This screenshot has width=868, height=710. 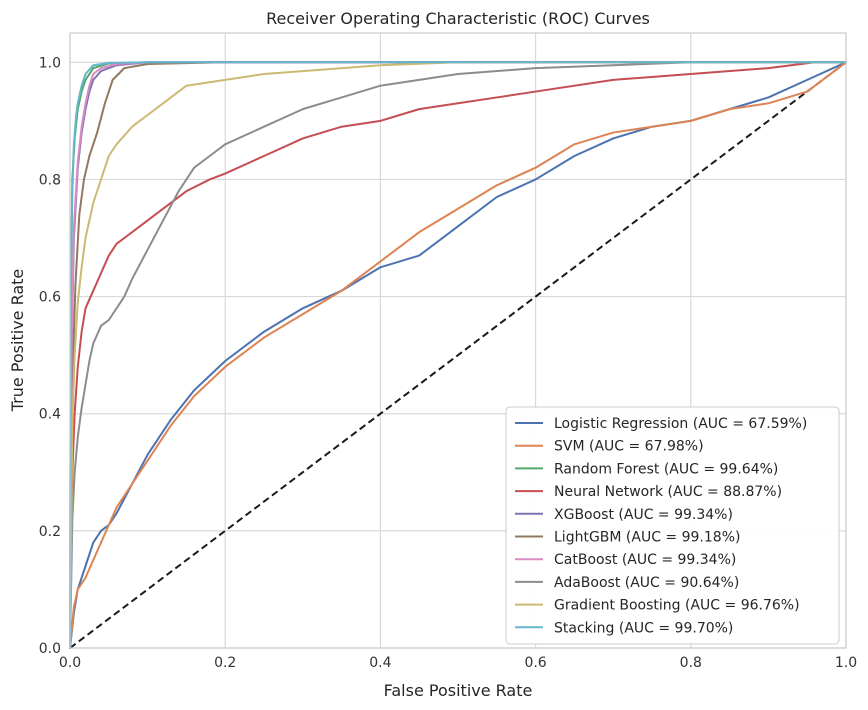 I want to click on y-tick-label: 0.6, so click(x=50, y=298).